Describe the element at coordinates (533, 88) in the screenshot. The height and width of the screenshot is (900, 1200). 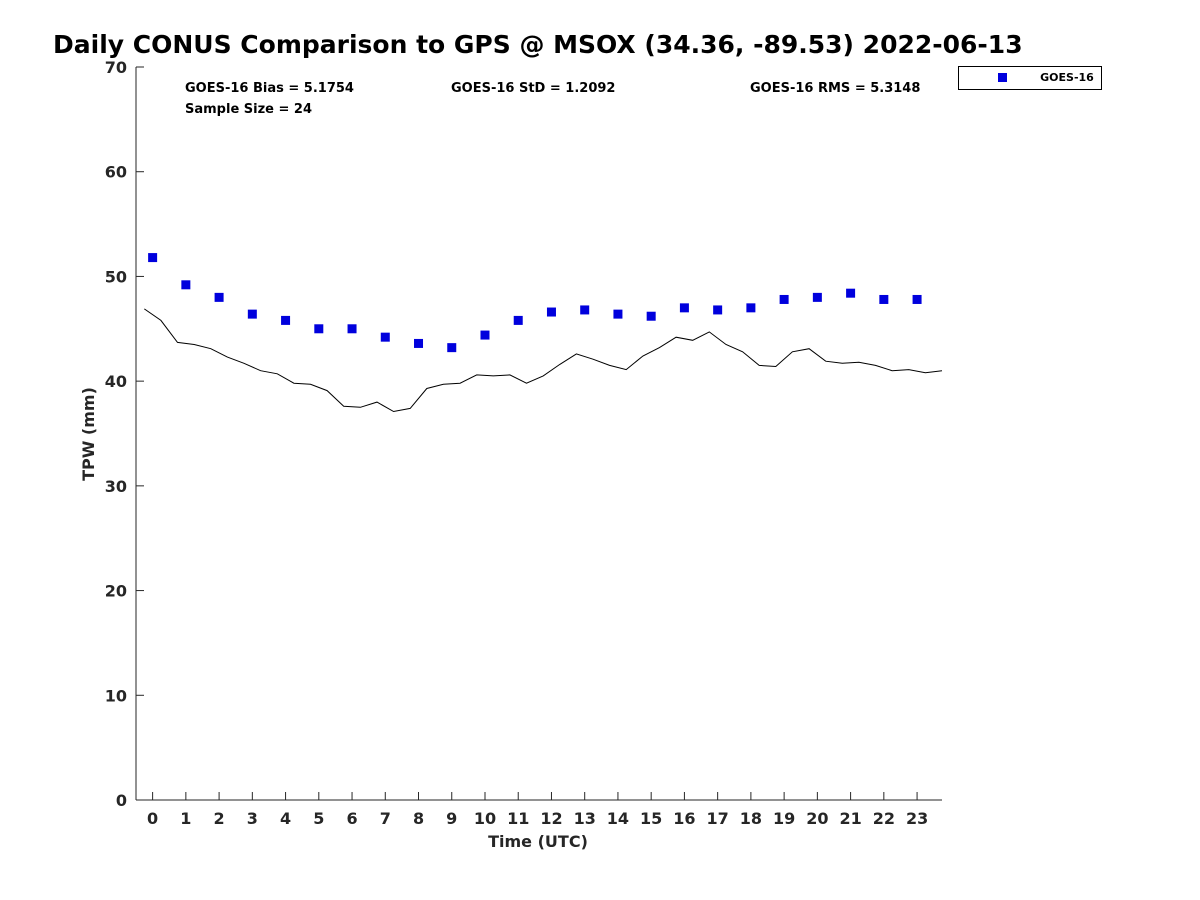
I see `std-annotation: GOES-16 StD = 1.2092` at that location.